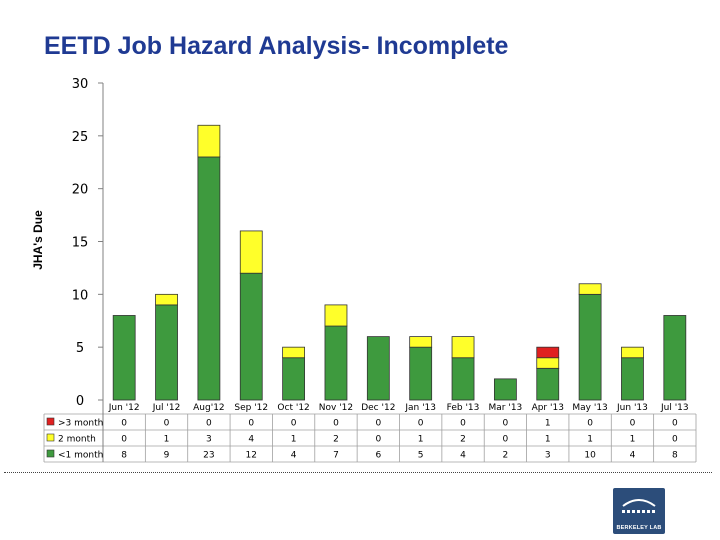  I want to click on slide-title: EETD Job Hazard Analysis- Incomplete, so click(276, 46).